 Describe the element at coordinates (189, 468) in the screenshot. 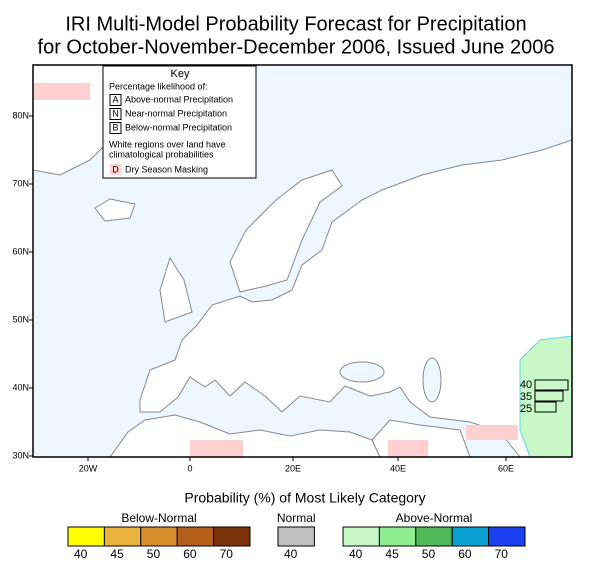

I see `lon-label: 0` at that location.